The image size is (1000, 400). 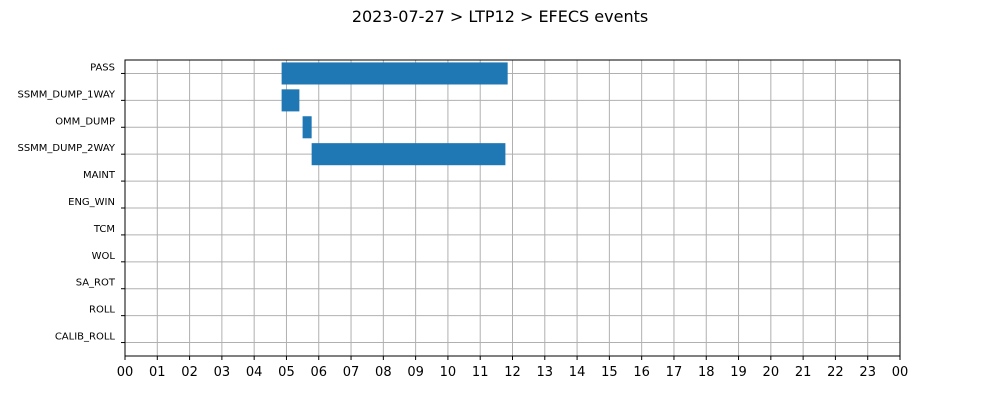 What do you see at coordinates (104, 256) in the screenshot?
I see `y-tick-label: WOL` at bounding box center [104, 256].